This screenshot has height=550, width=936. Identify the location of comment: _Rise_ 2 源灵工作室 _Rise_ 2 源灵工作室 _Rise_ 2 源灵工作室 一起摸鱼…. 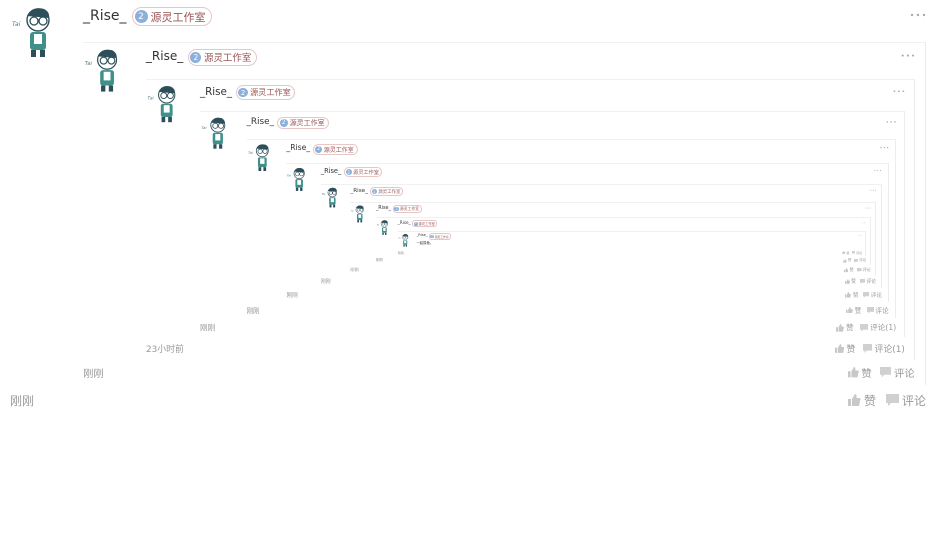
(610, 240).